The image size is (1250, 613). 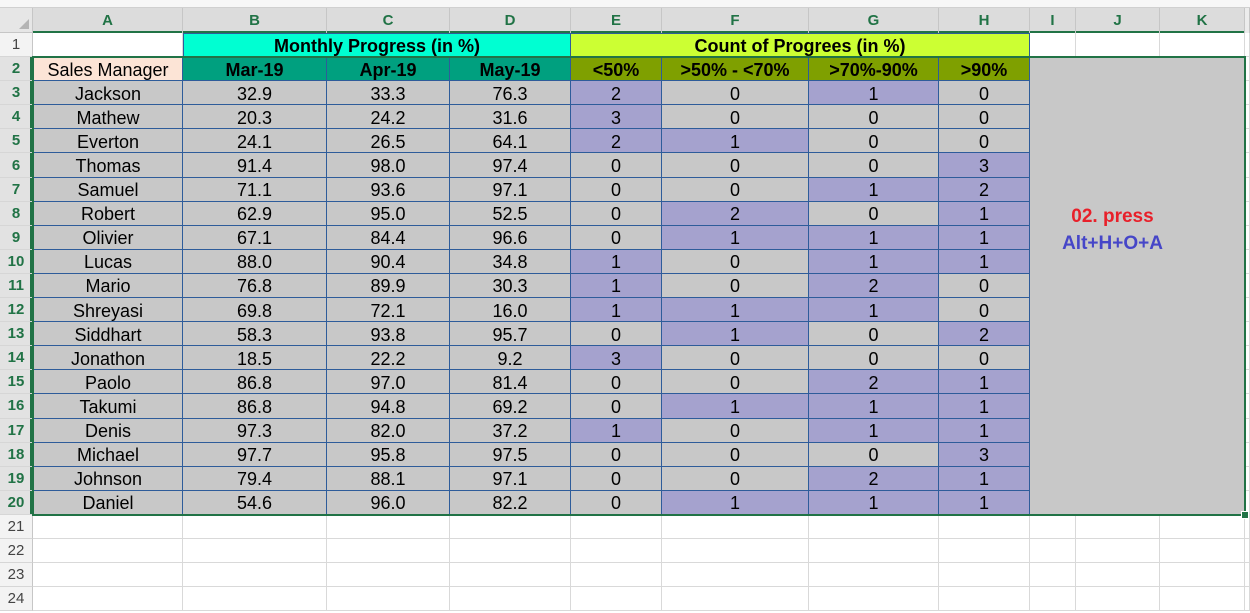 What do you see at coordinates (16, 430) in the screenshot?
I see `row-header-17: 17` at bounding box center [16, 430].